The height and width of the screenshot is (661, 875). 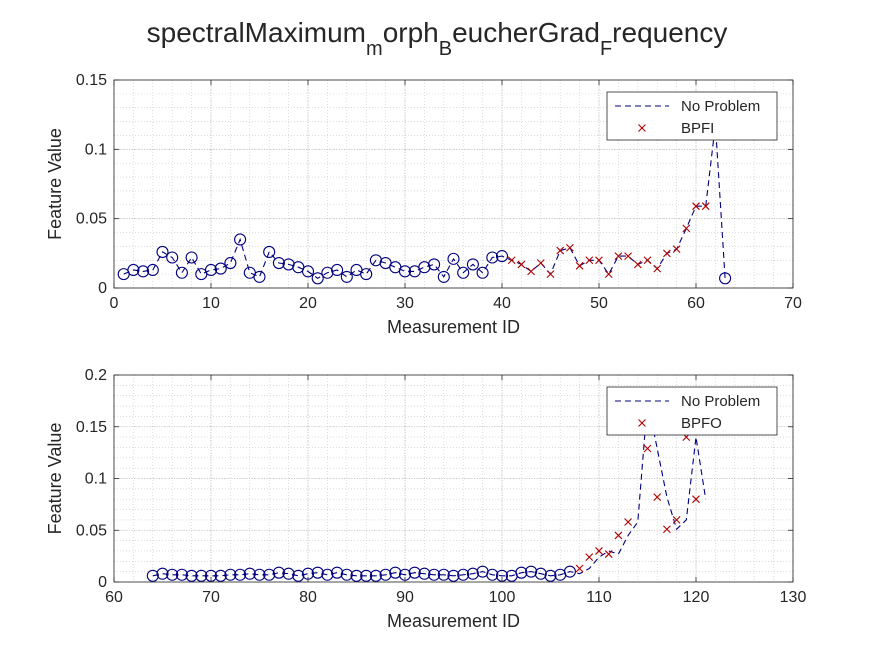 I want to click on top-xtick-label: 30, so click(x=405, y=303).